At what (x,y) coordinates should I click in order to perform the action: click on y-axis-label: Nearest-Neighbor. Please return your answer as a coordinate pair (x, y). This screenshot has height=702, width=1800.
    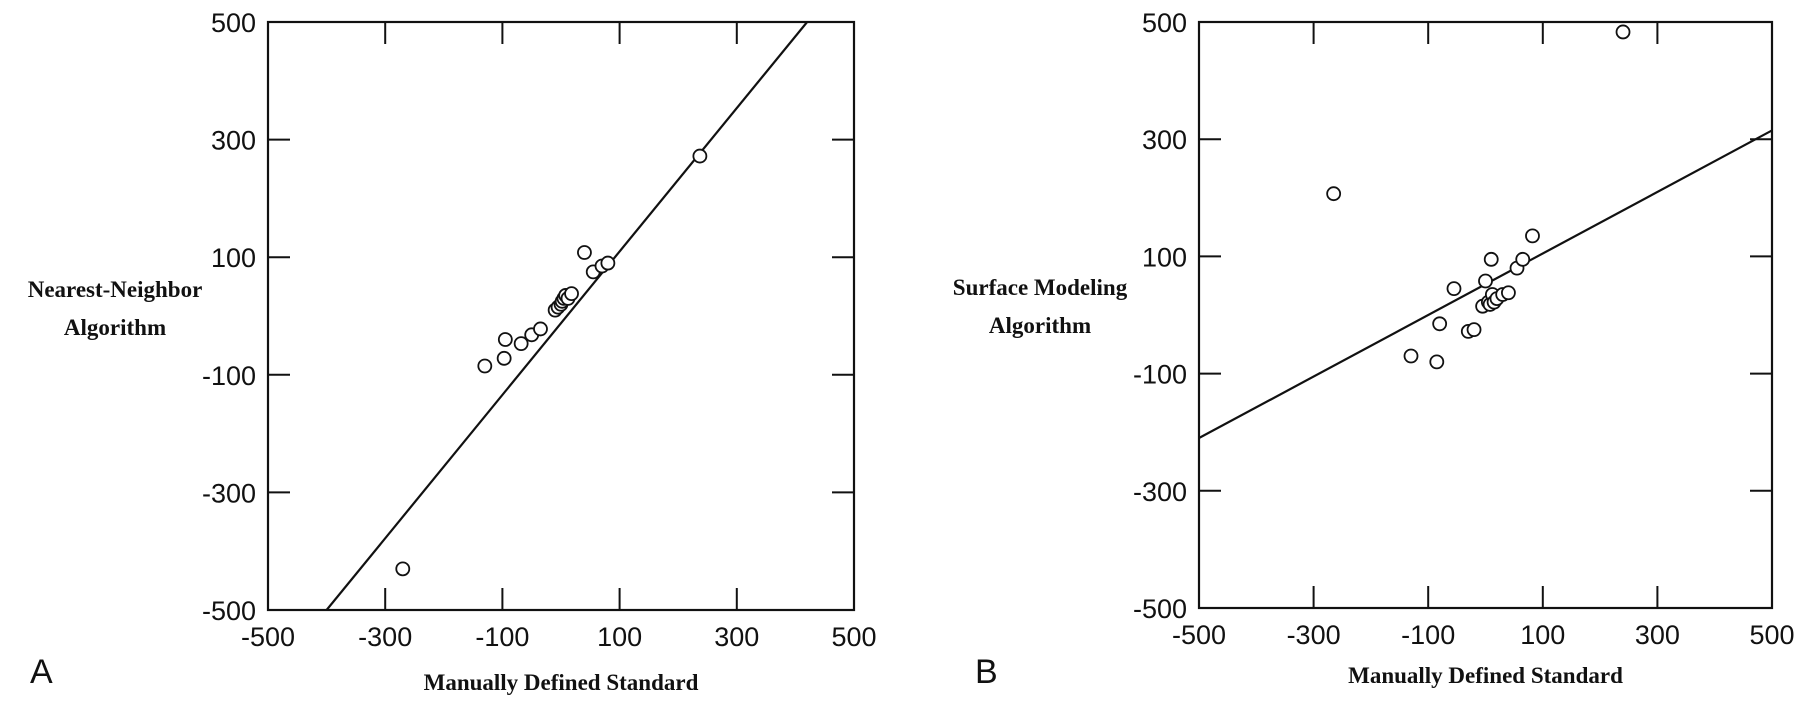
    Looking at the image, I should click on (115, 289).